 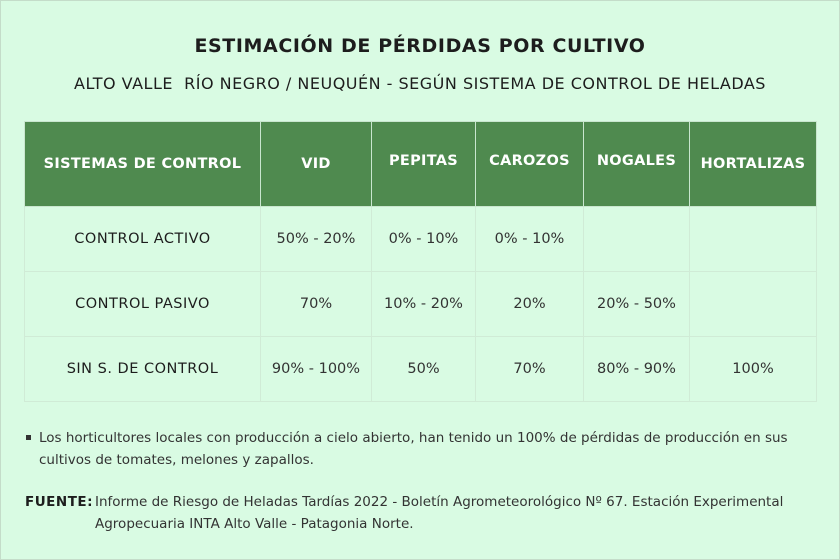 What do you see at coordinates (142, 164) in the screenshot?
I see `column-header-control-system: SISTEMAS DE CONTROL` at bounding box center [142, 164].